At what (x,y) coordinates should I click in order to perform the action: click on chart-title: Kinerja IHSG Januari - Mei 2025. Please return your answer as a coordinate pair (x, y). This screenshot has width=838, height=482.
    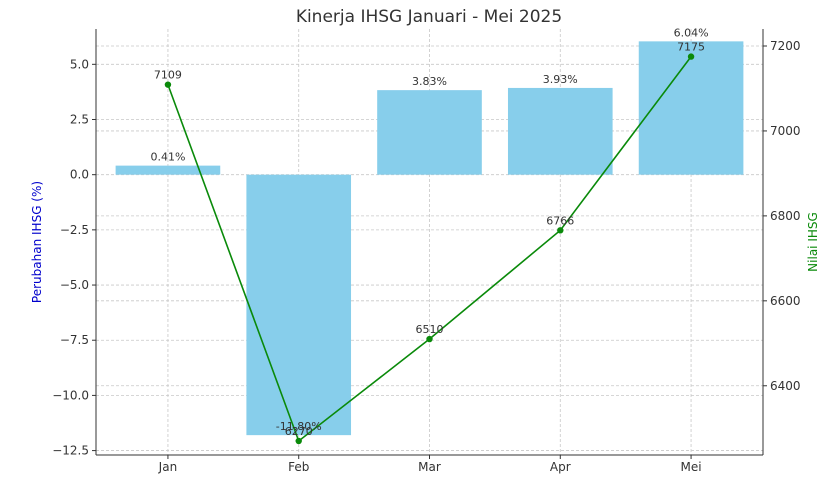
    Looking at the image, I should click on (429, 17).